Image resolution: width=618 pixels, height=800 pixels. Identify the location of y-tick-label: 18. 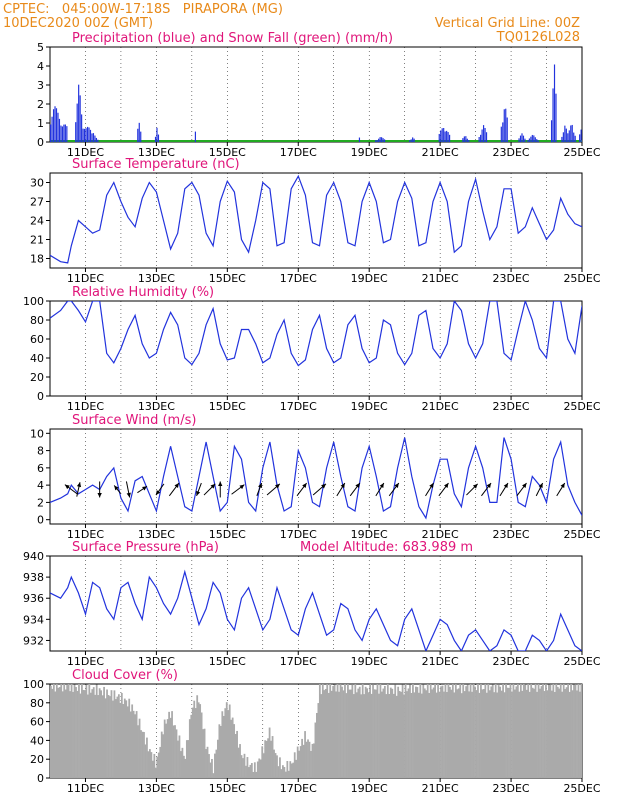
(37, 259).